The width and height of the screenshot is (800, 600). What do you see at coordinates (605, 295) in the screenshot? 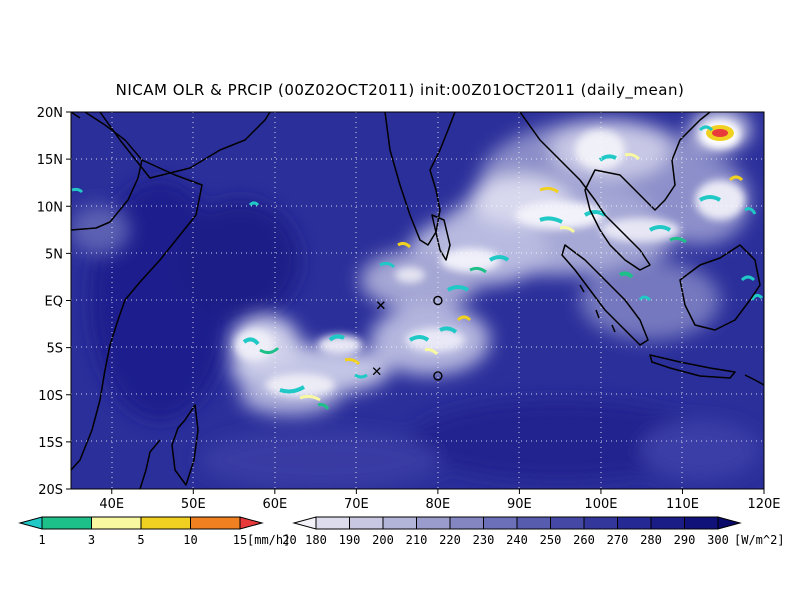
I see `coast-sumatra` at bounding box center [605, 295].